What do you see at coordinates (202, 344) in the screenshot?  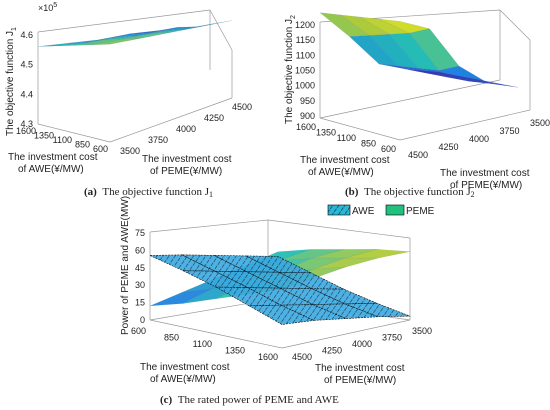 I see `panel-c-x-tick: 1100` at bounding box center [202, 344].